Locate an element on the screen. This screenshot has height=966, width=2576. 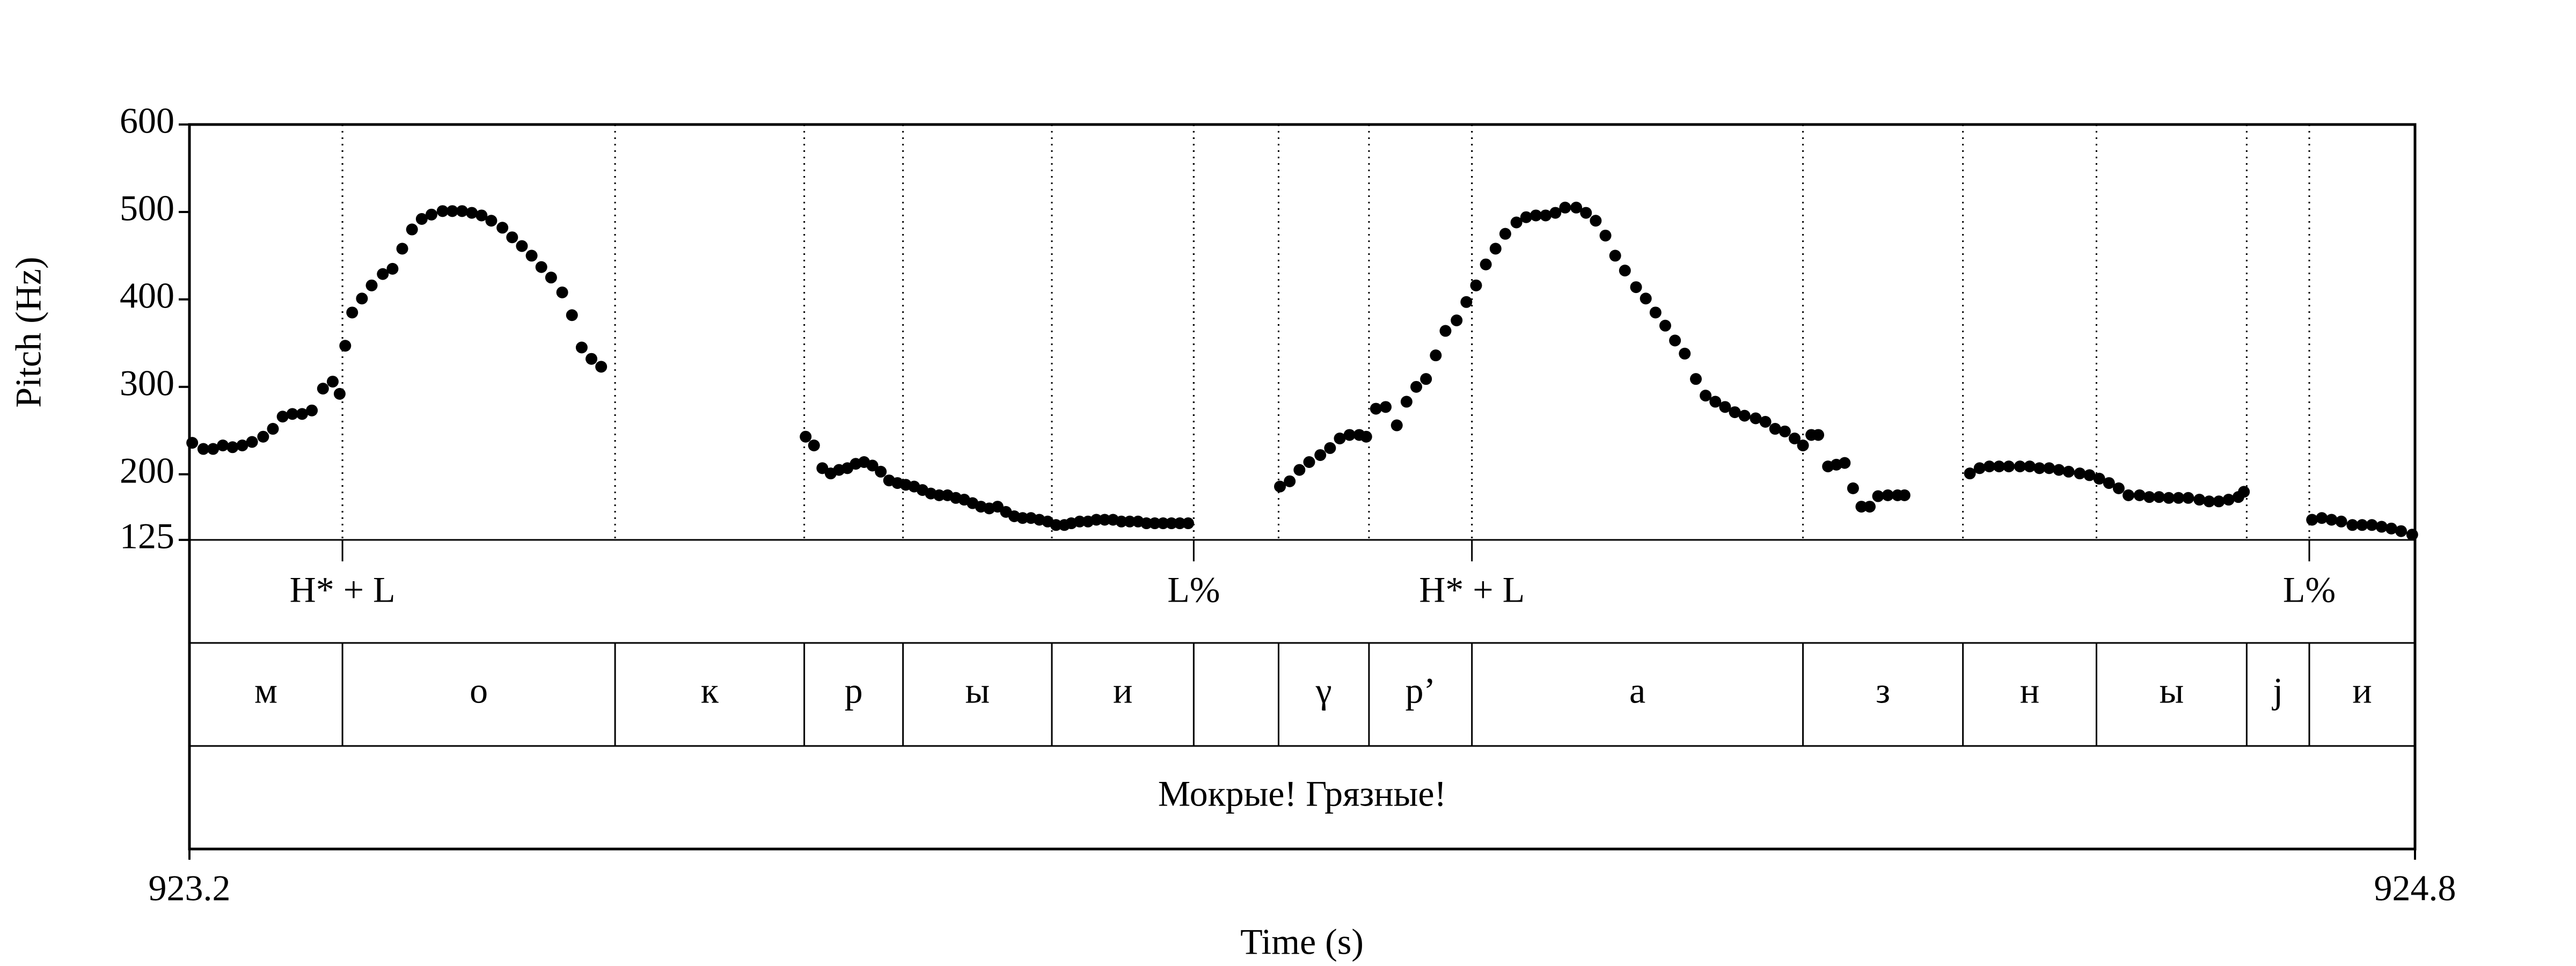
segment-label: а is located at coordinates (1637, 690).